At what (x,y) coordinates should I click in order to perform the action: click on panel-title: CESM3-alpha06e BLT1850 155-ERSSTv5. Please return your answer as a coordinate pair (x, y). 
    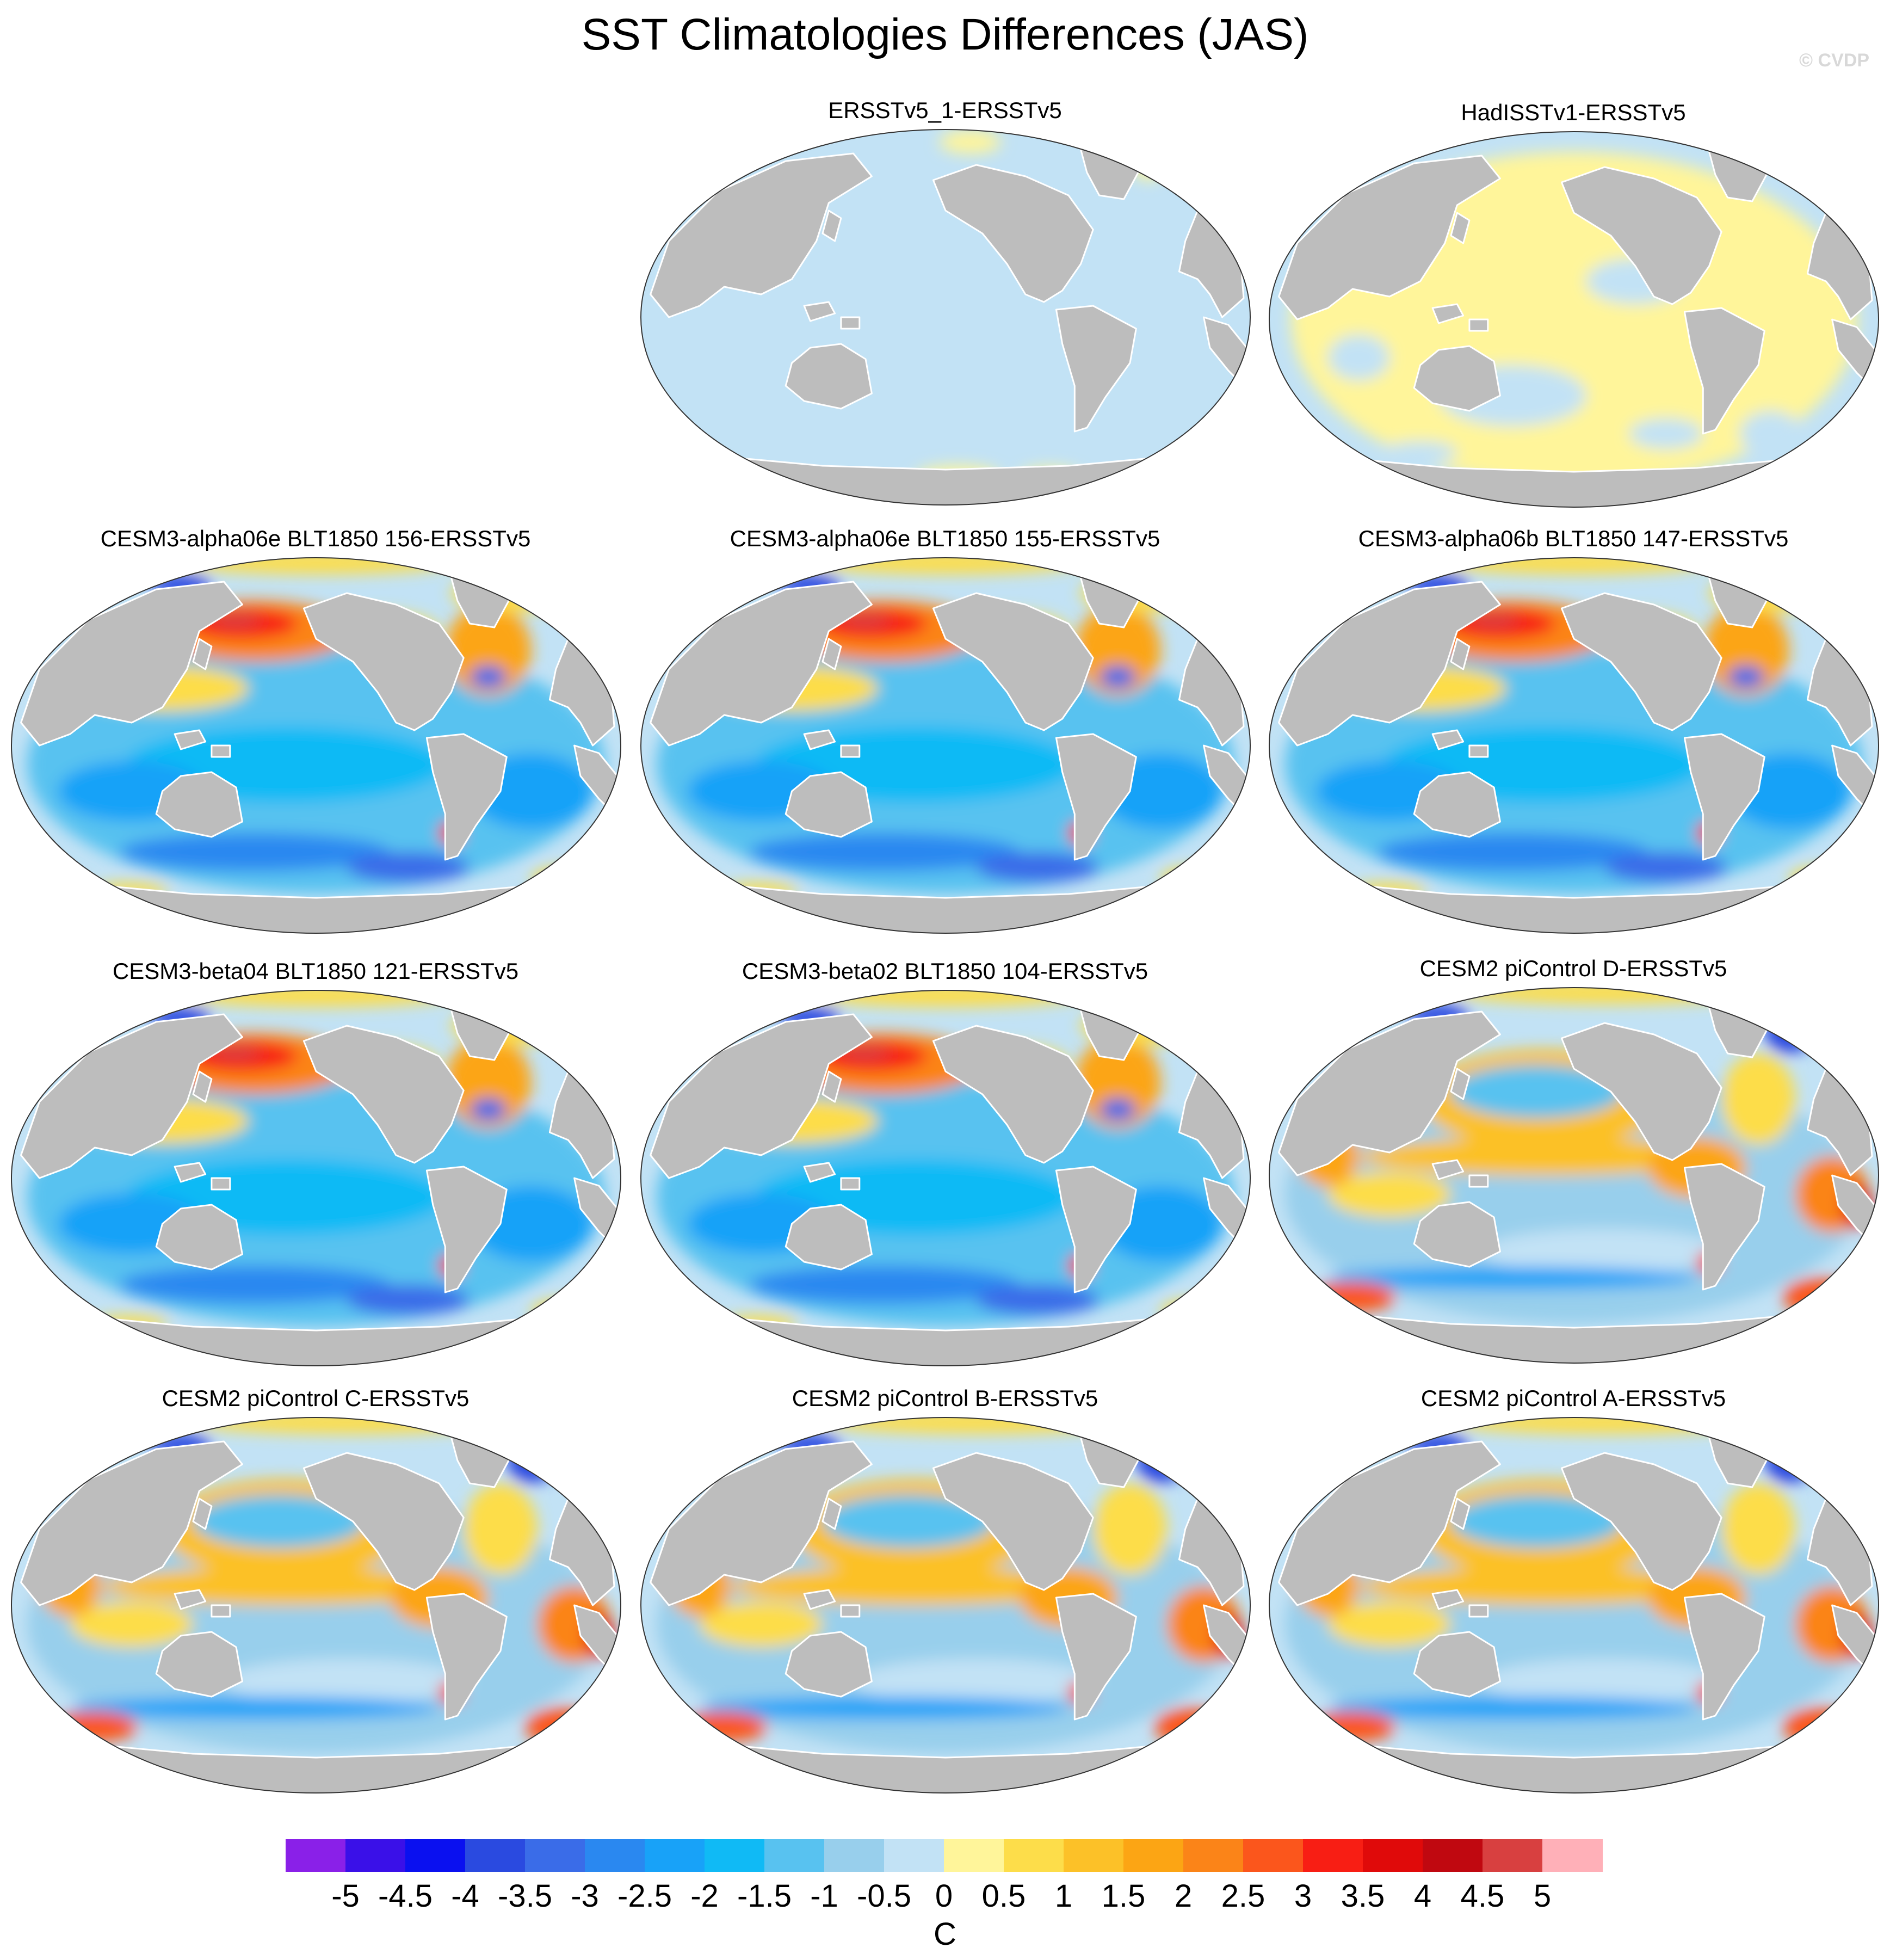
    Looking at the image, I should click on (945, 538).